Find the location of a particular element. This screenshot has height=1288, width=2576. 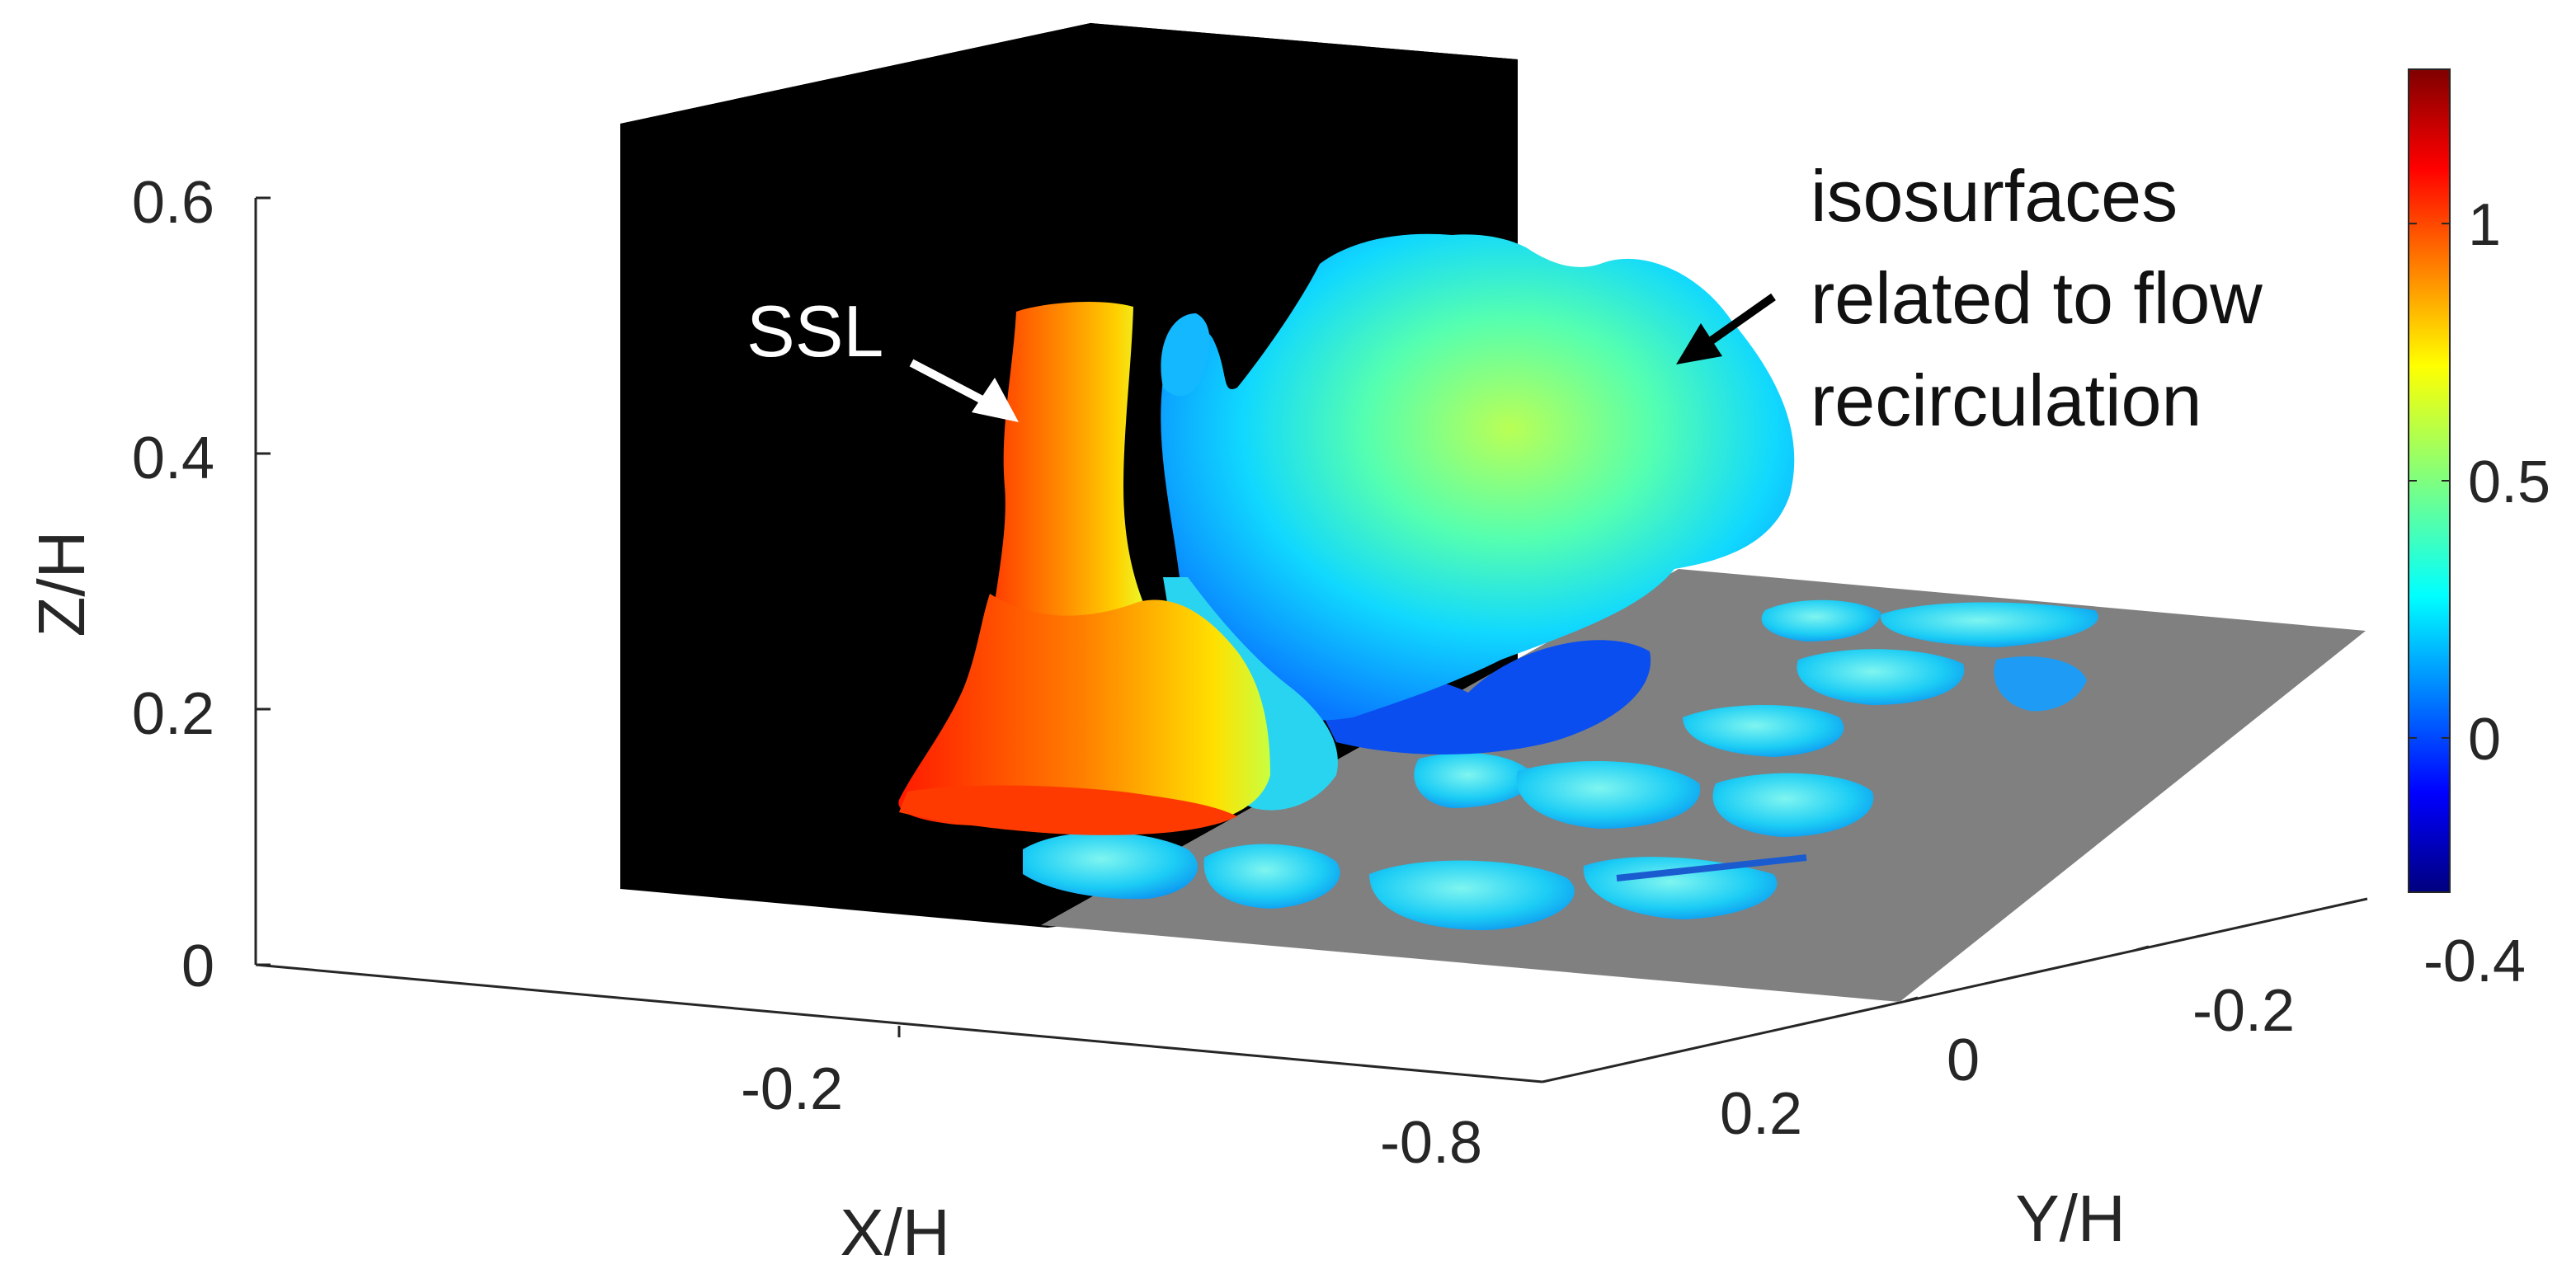

y-tick-label: 0 is located at coordinates (1964, 1060).